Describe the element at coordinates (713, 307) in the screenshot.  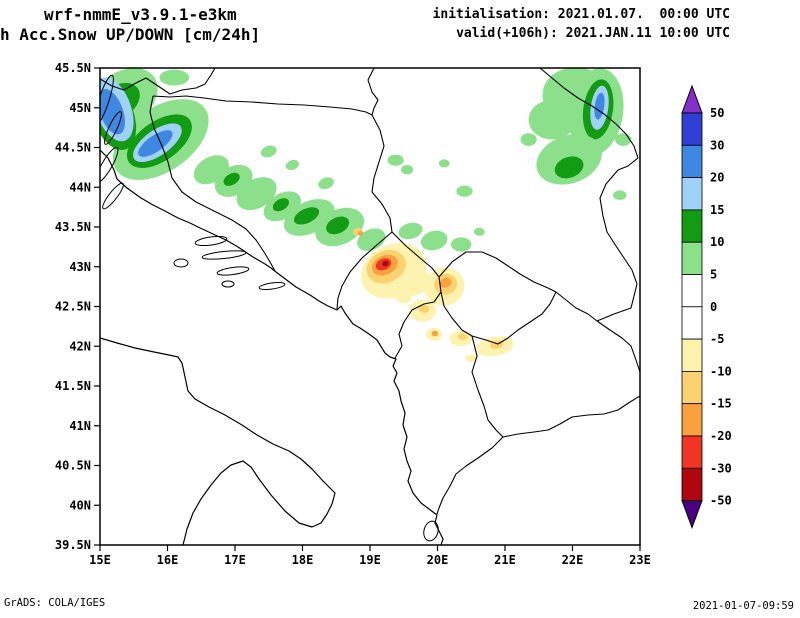
I see `colorbar-label: 0` at that location.